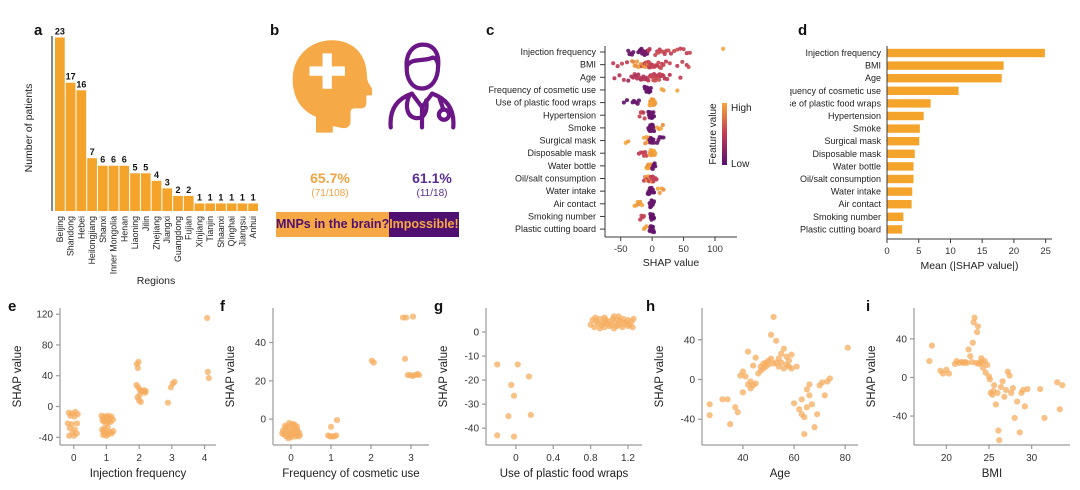 Image resolution: width=1080 pixels, height=490 pixels. I want to click on svg-text: 120, so click(44, 315).